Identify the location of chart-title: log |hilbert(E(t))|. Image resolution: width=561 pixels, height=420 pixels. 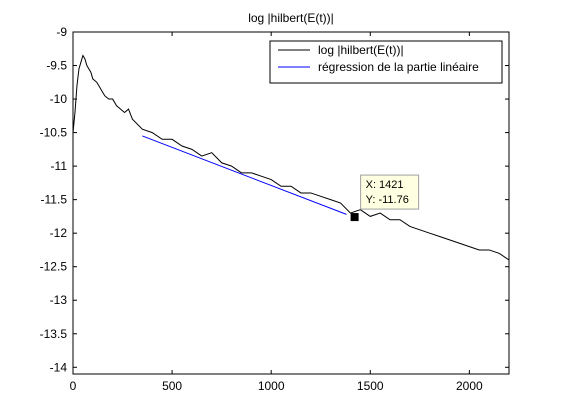
(291, 18).